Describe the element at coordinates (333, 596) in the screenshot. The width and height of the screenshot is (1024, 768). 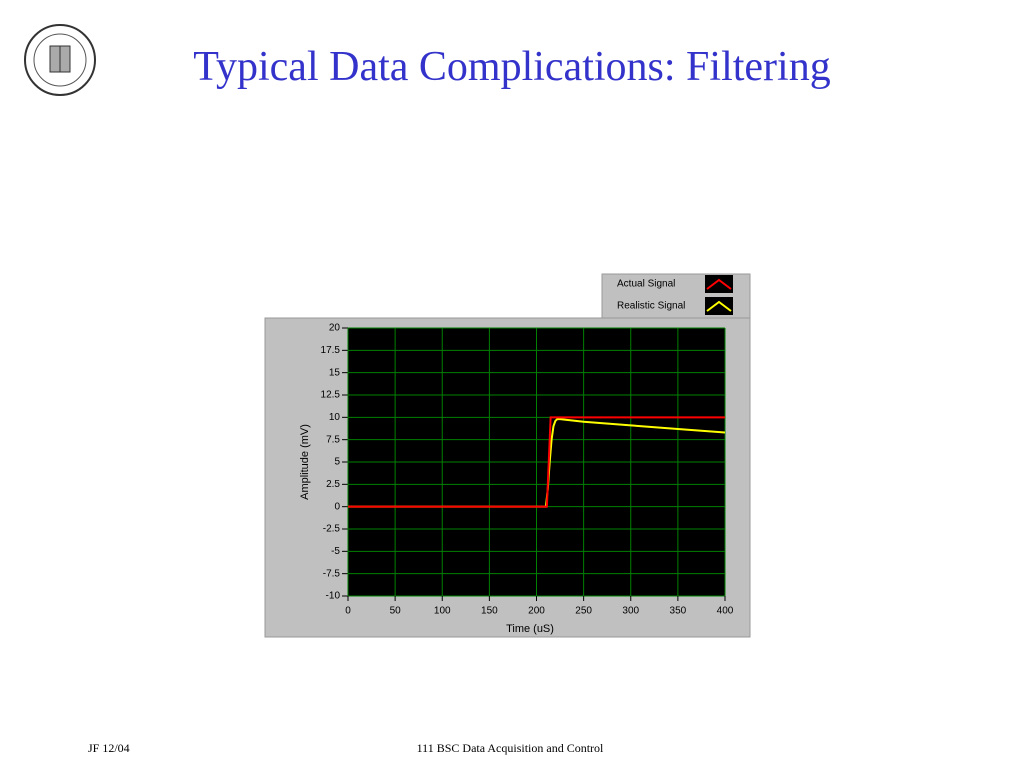
I see `y-tick-label: -10` at that location.